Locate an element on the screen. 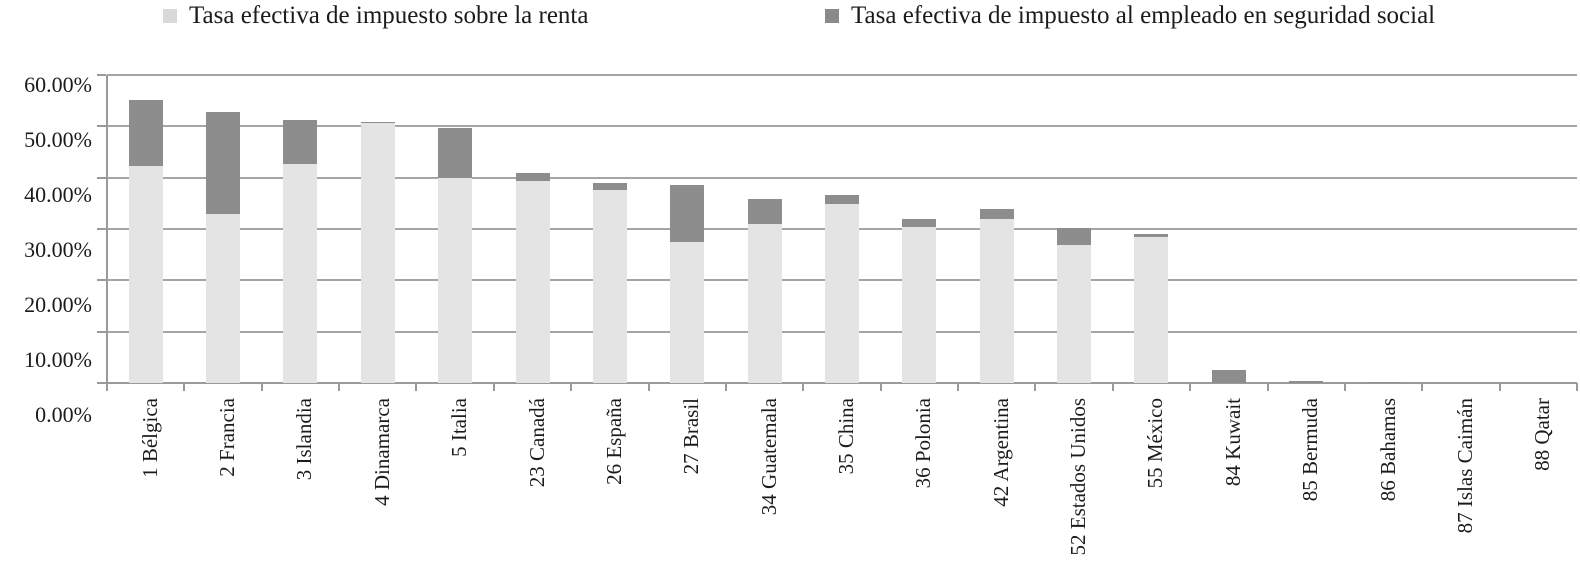 The width and height of the screenshot is (1580, 584). category-label: 23 Canadá is located at coordinates (536, 443).